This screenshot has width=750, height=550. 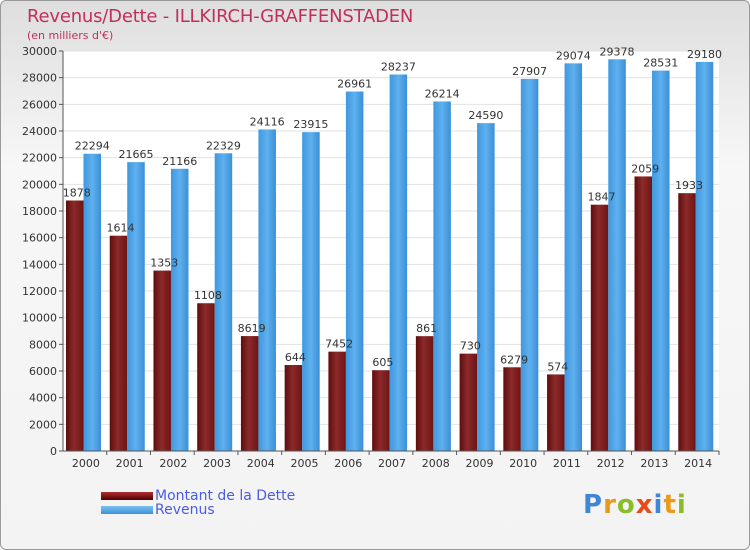 What do you see at coordinates (39, 264) in the screenshot?
I see `y-tick-label: 14000` at bounding box center [39, 264].